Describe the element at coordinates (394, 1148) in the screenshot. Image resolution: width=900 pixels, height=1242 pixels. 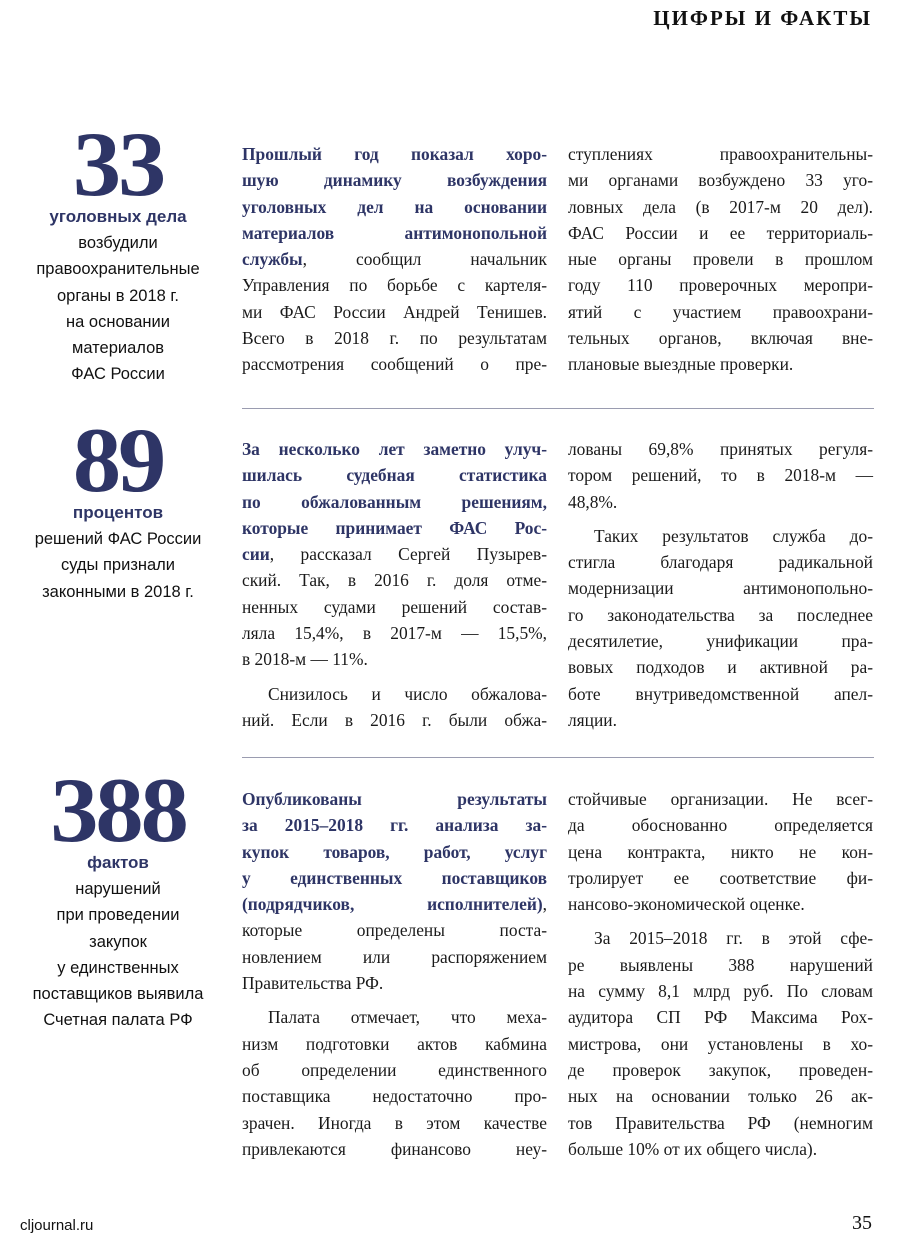
I see `text-line: привлекаются финансово неу-` at that location.